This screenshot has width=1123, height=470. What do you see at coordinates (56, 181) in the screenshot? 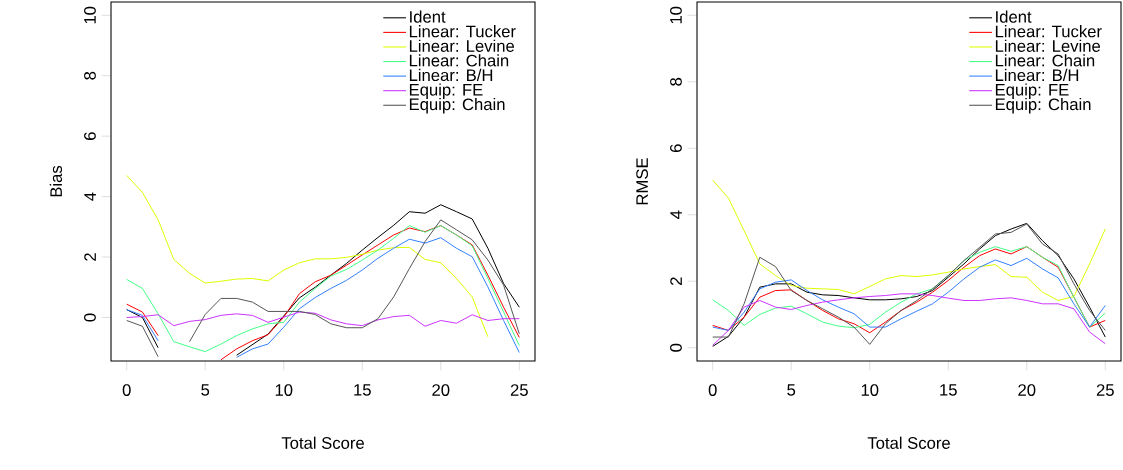
I see `y-axis-title: Bias` at bounding box center [56, 181].